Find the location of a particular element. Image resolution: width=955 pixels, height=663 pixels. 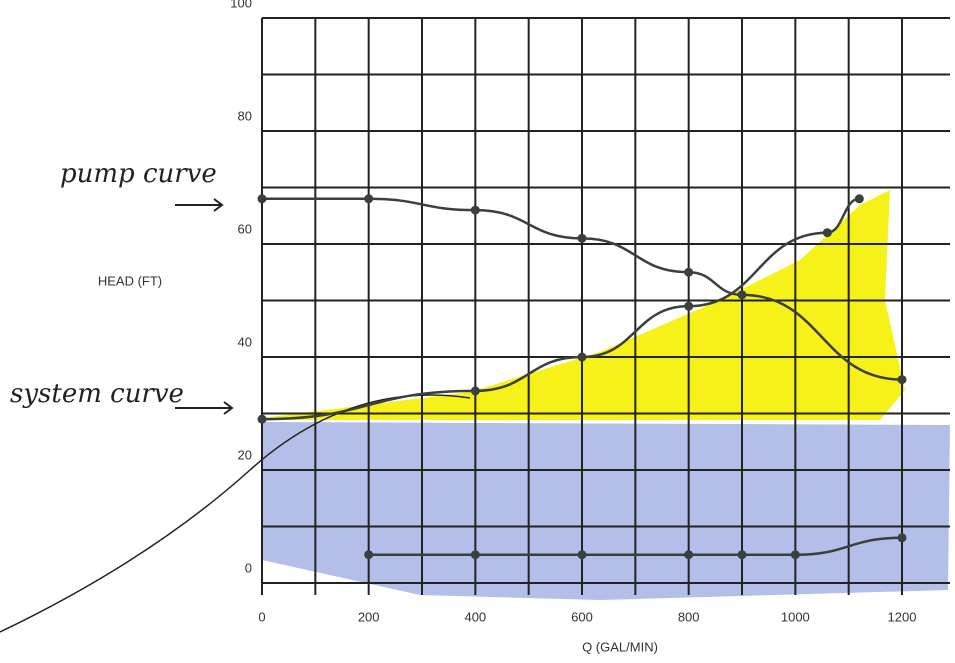

y-tick-label: 0 is located at coordinates (248, 567).